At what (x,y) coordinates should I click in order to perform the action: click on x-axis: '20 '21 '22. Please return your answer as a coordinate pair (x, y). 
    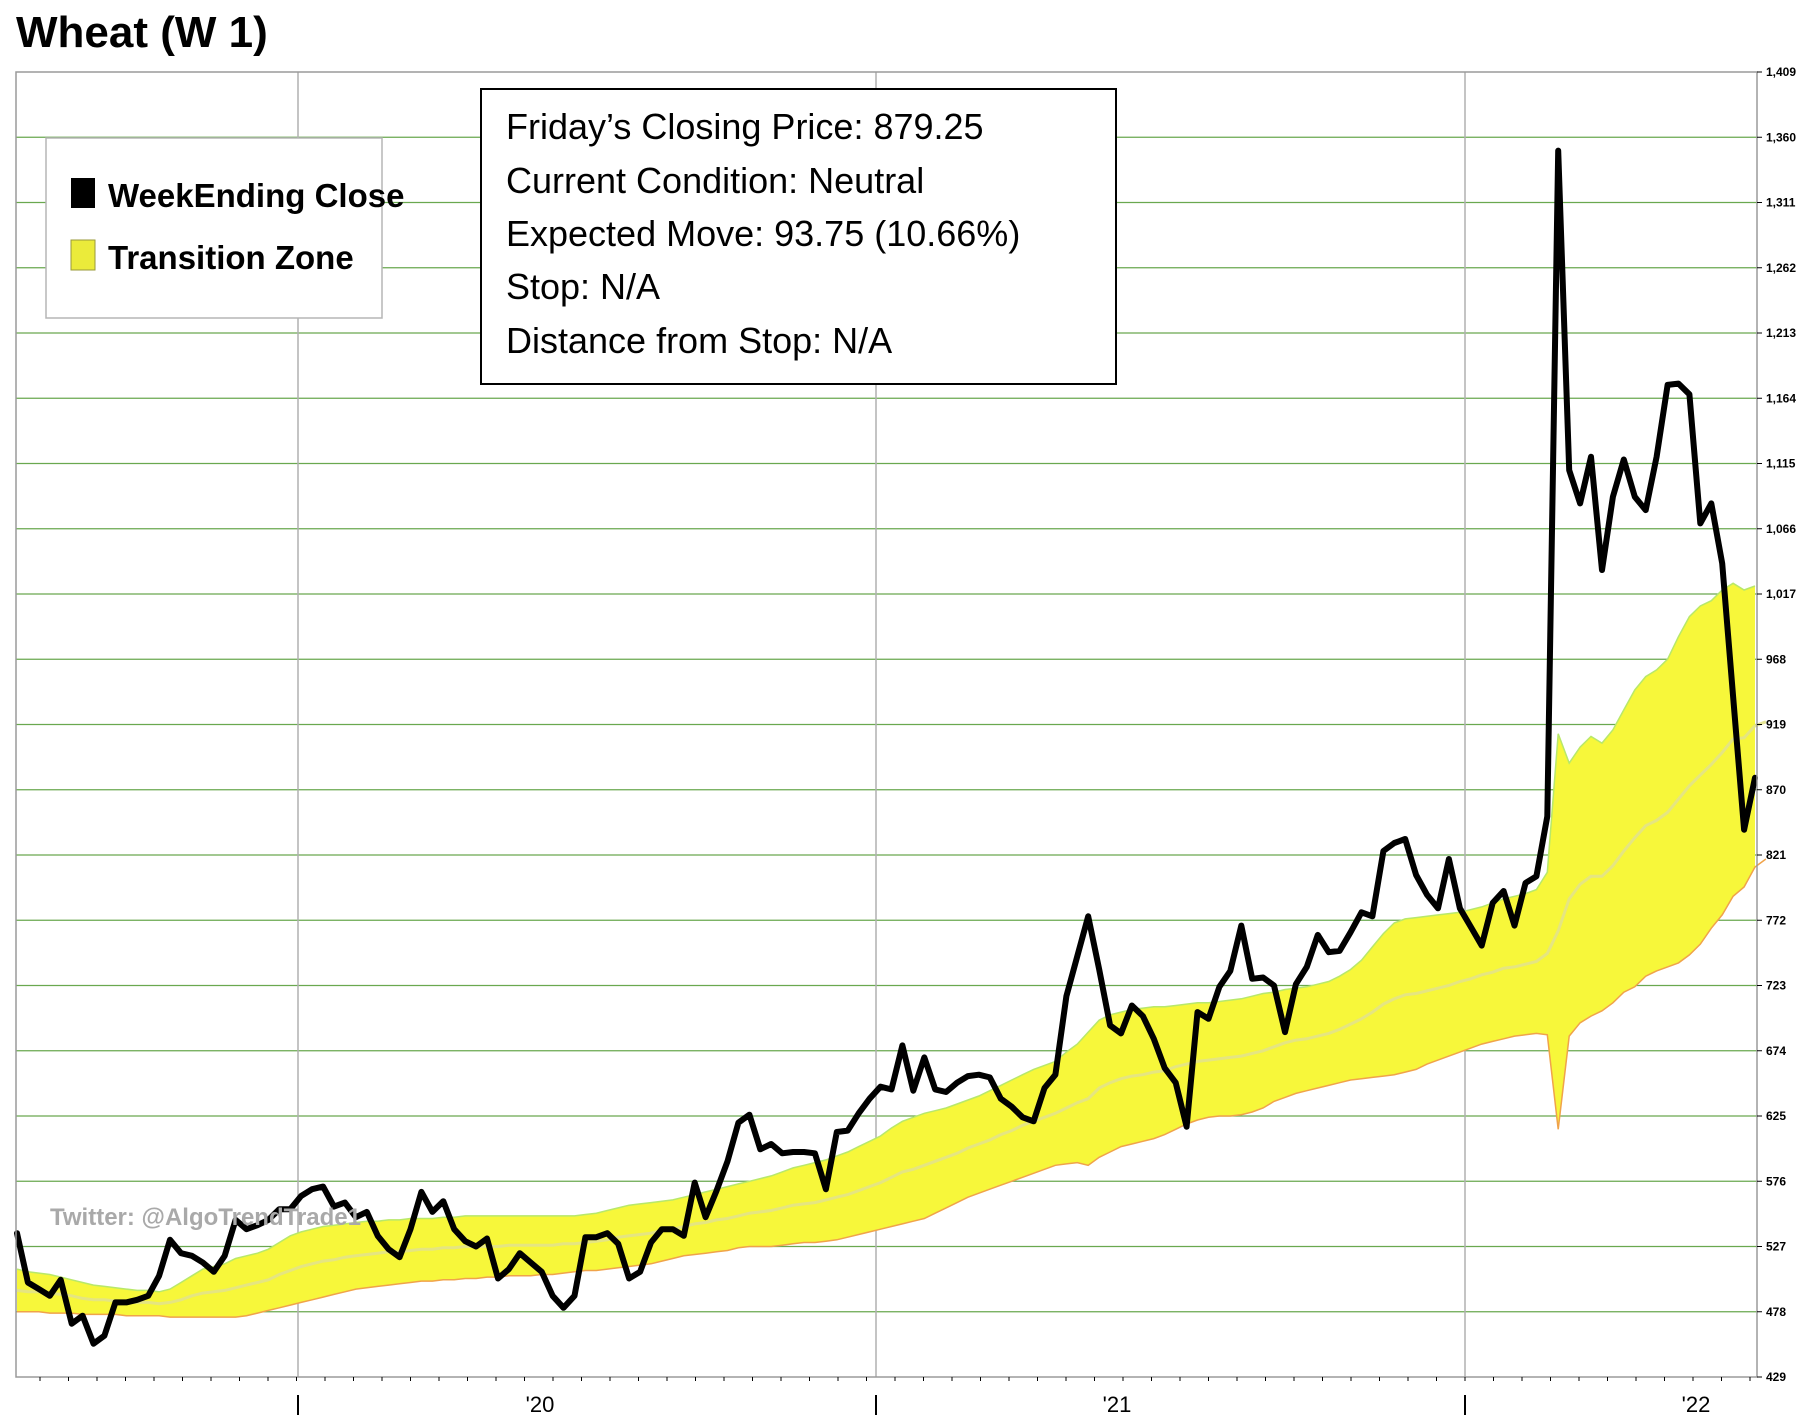
    Looking at the image, I should click on (895, 1396).